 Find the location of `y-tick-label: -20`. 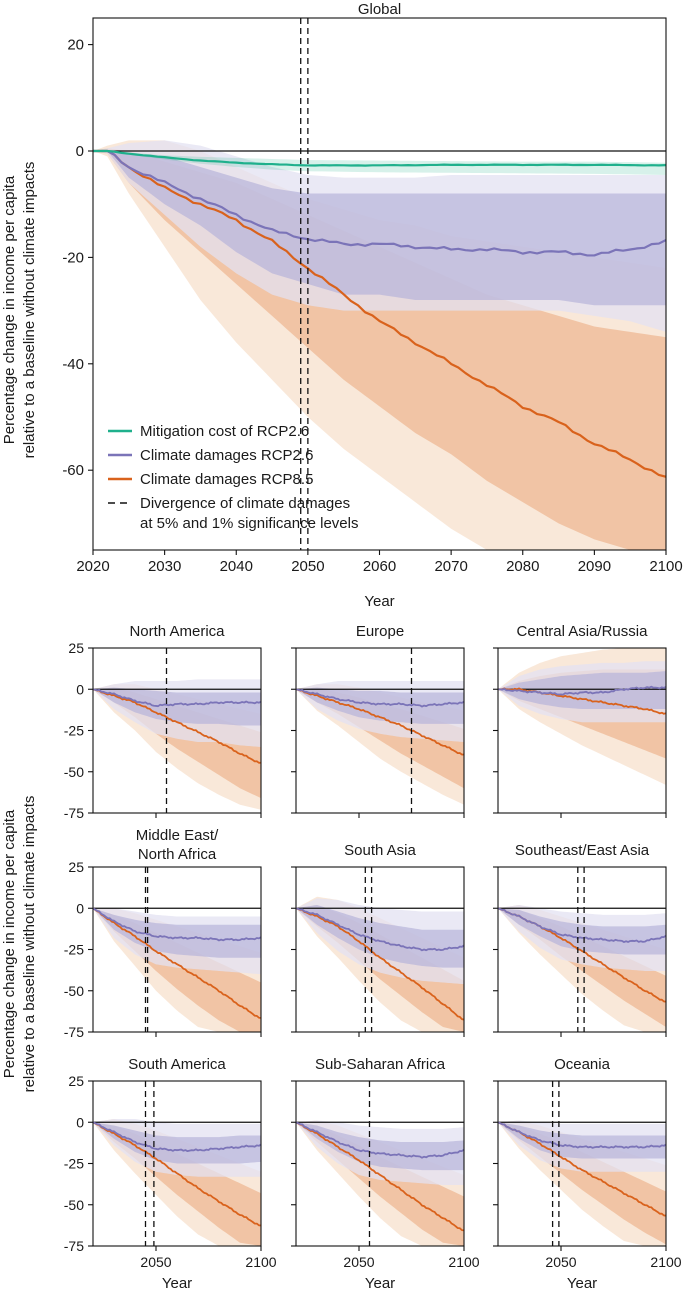

y-tick-label: -20 is located at coordinates (73, 257).